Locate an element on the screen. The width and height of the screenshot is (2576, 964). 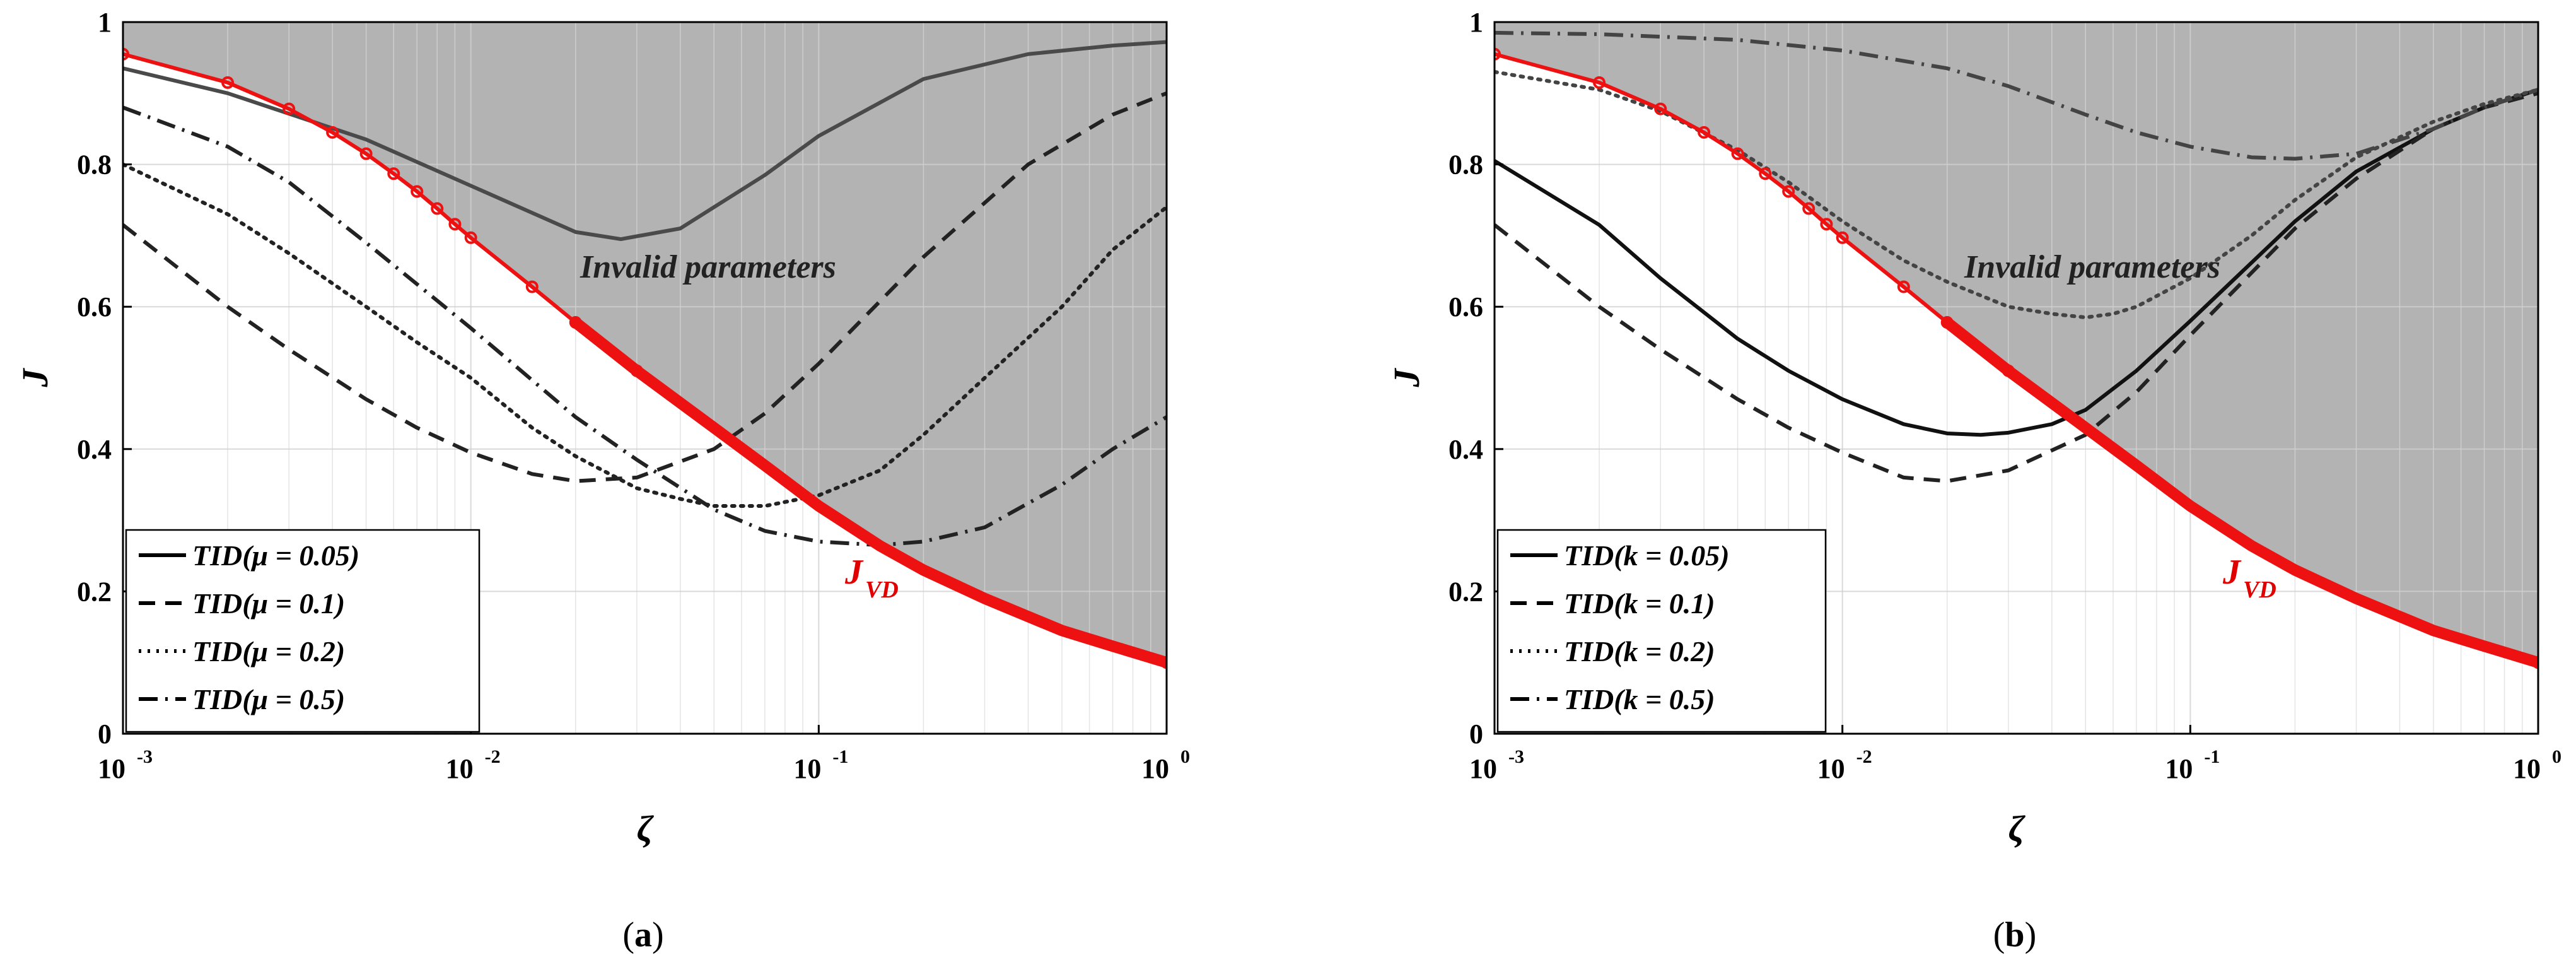
legend-label-1: TID(μ = 0.05) is located at coordinates (275, 555).